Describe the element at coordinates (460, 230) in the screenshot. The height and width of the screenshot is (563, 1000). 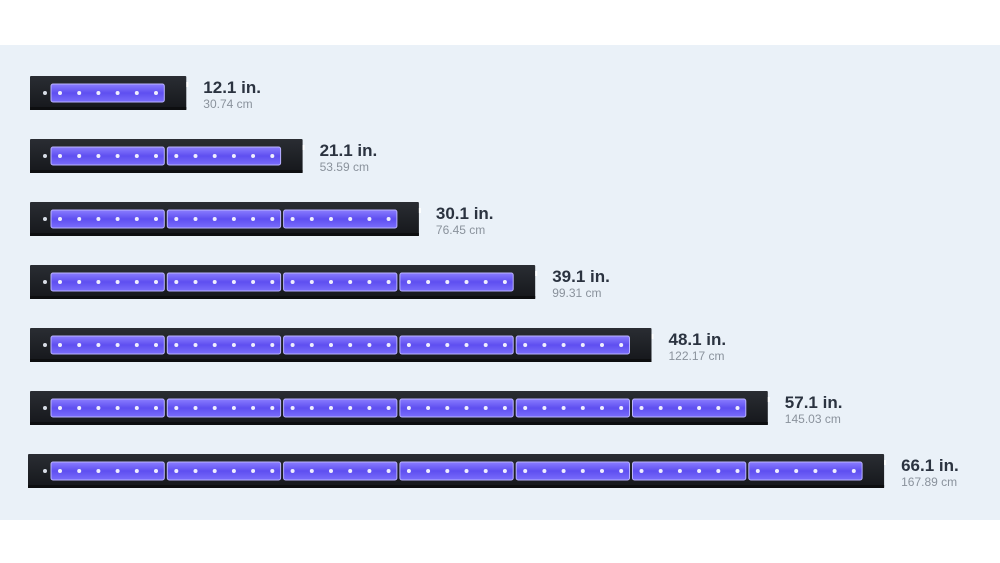
I see `length-cm: 76.45 cm` at that location.